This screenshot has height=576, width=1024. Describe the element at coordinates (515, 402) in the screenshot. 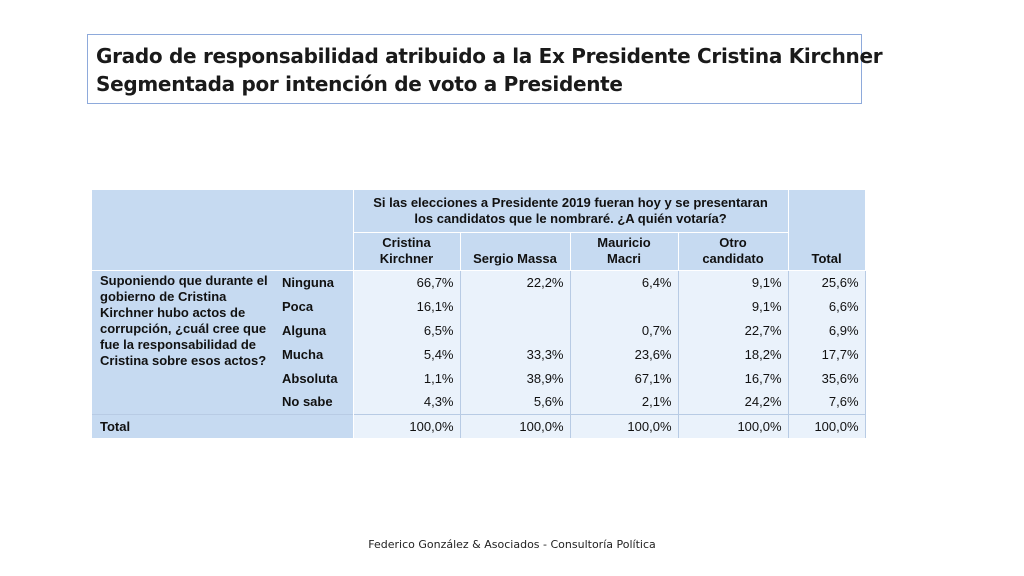

I see `table-cell: 5,6%` at that location.